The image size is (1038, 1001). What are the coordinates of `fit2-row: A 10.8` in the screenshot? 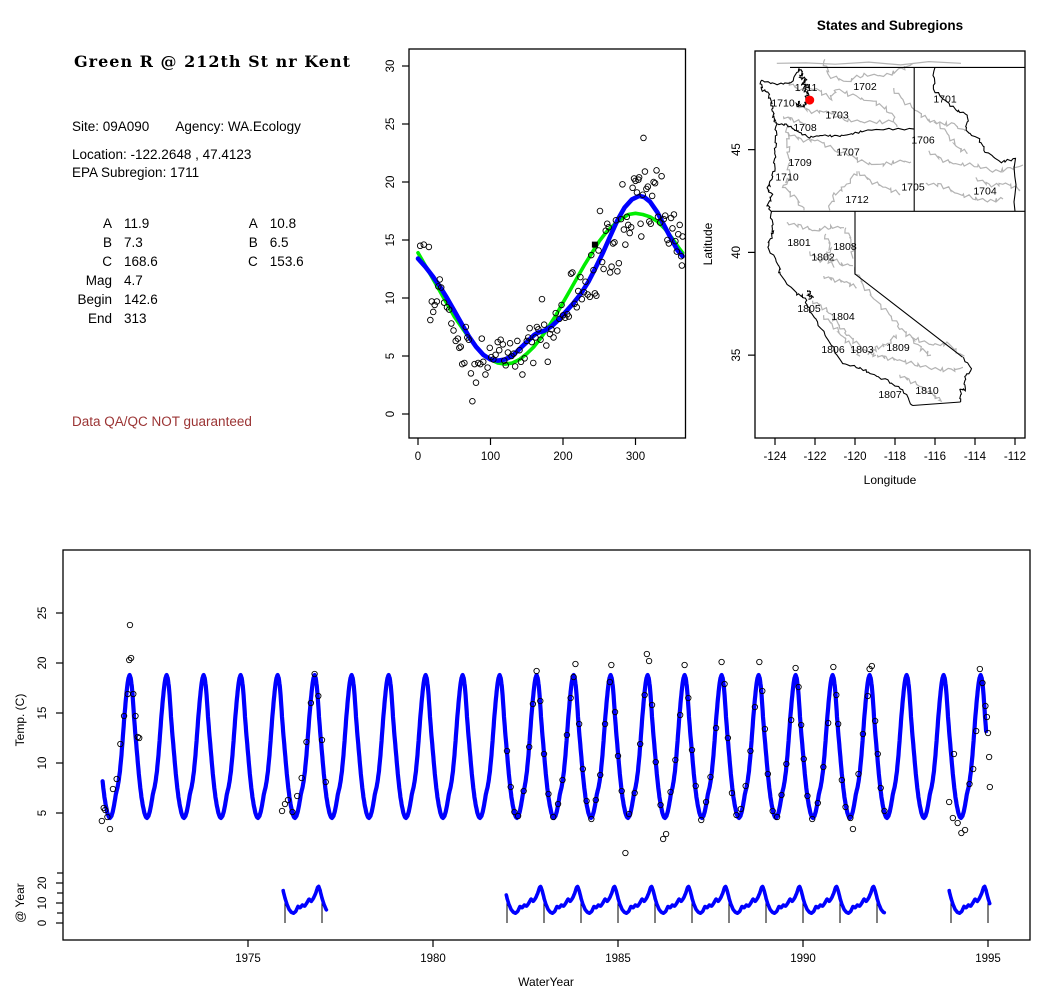 It's located at (255, 223).